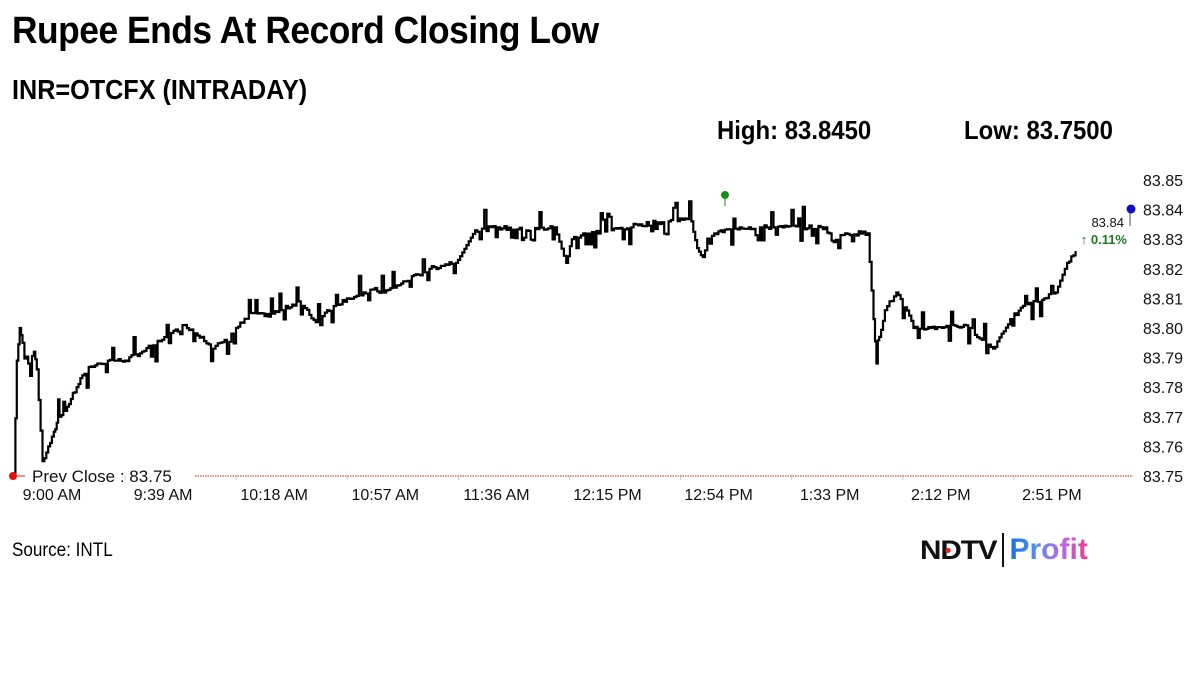  Describe the element at coordinates (607, 495) in the screenshot. I see `x-tick-label: 12:15 PM` at that location.